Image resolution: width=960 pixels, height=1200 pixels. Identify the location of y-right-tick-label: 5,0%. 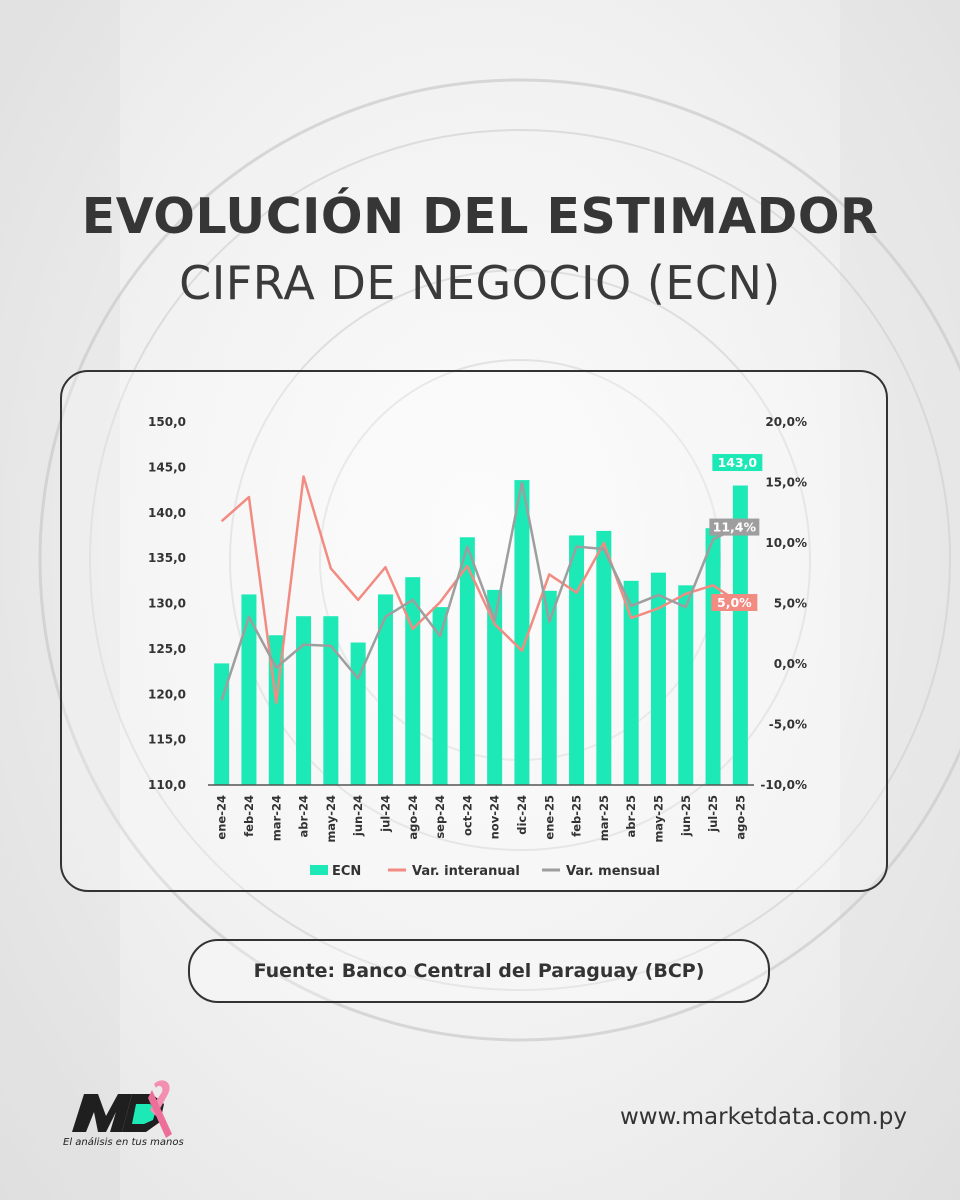
(790, 604).